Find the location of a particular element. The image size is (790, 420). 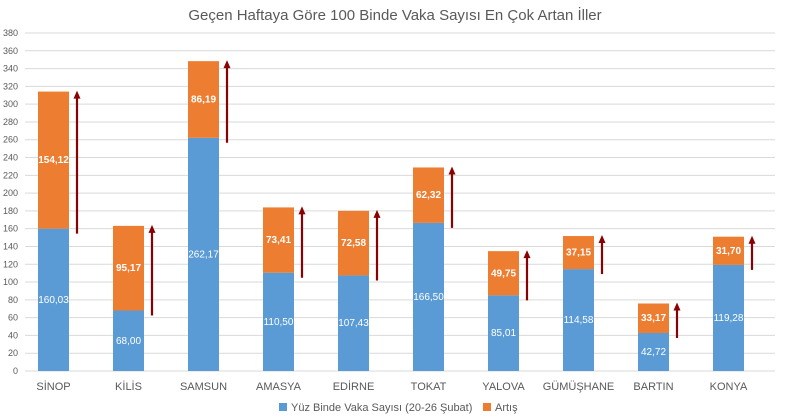

data-label-increase: 95,17 is located at coordinates (128, 268).